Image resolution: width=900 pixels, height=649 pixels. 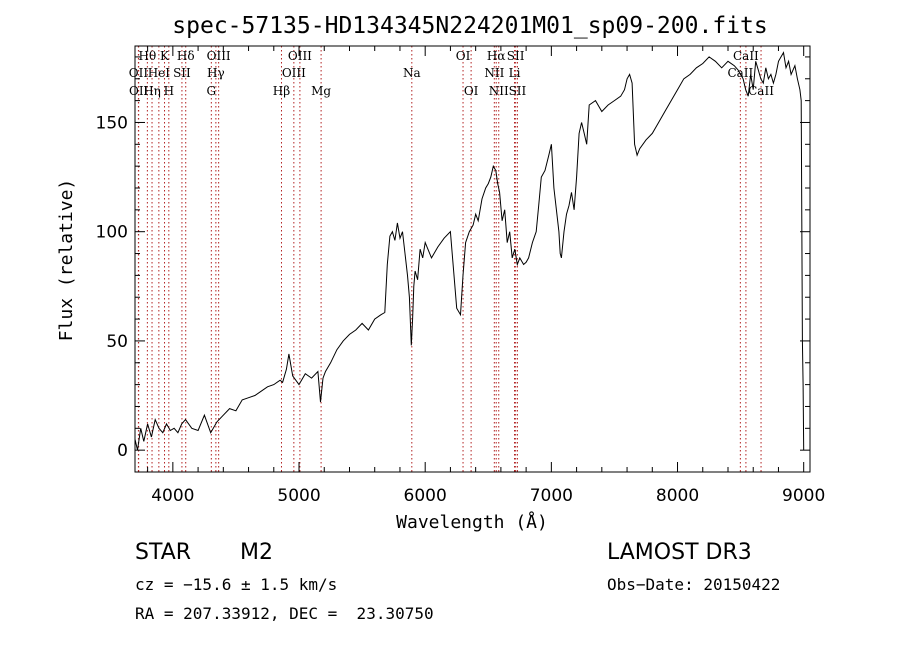 What do you see at coordinates (496, 56) in the screenshot?
I see `spectral-line-label: Hα` at bounding box center [496, 56].